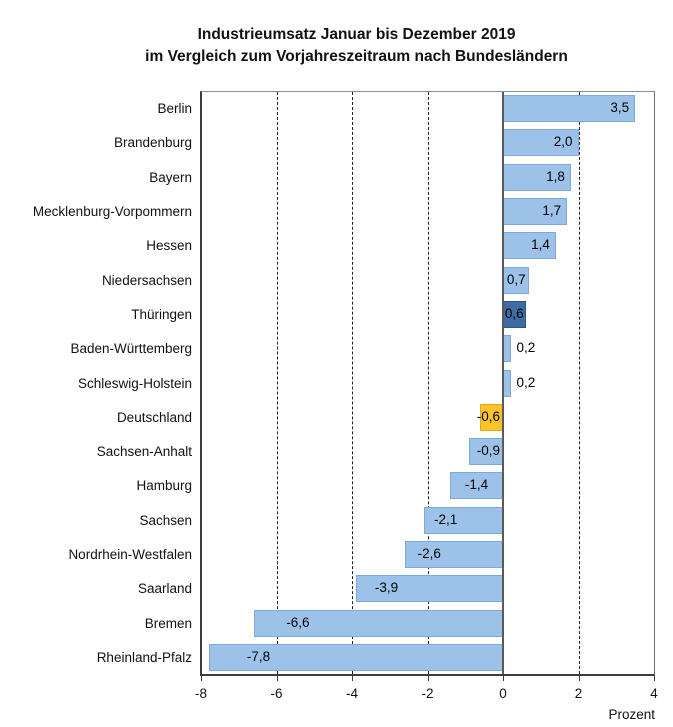 The height and width of the screenshot is (727, 673). What do you see at coordinates (276, 693) in the screenshot?
I see `x-tick-label: -6` at bounding box center [276, 693].